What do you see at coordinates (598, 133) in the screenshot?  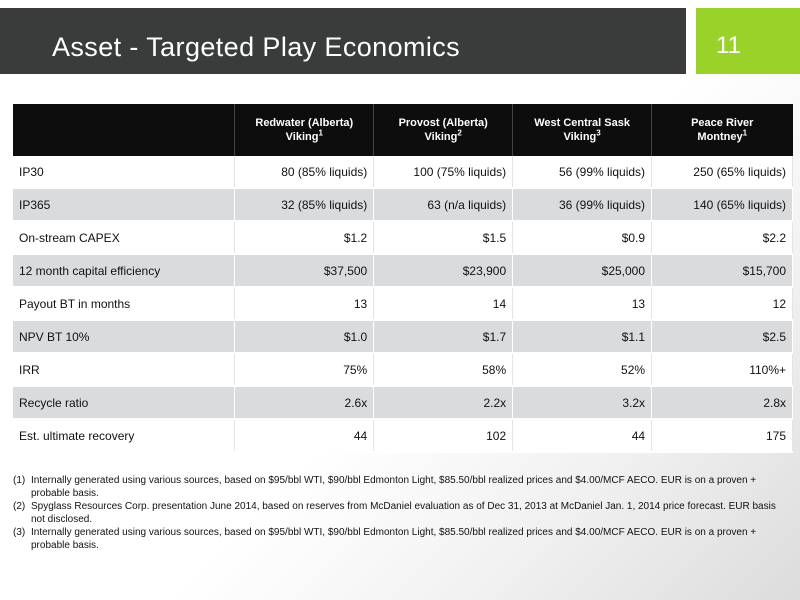 I see `footnote-ref: 3` at bounding box center [598, 133].